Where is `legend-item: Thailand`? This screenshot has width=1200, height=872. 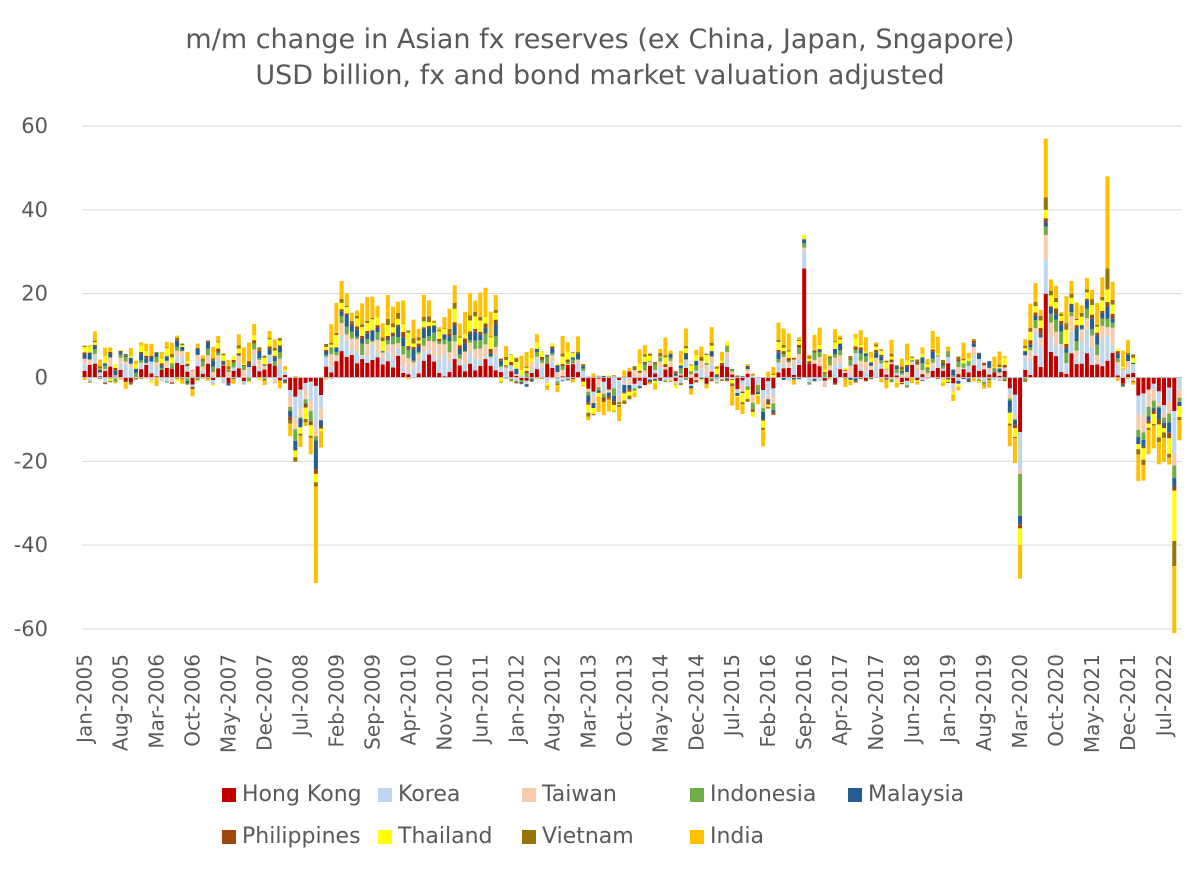 legend-item: Thailand is located at coordinates (435, 836).